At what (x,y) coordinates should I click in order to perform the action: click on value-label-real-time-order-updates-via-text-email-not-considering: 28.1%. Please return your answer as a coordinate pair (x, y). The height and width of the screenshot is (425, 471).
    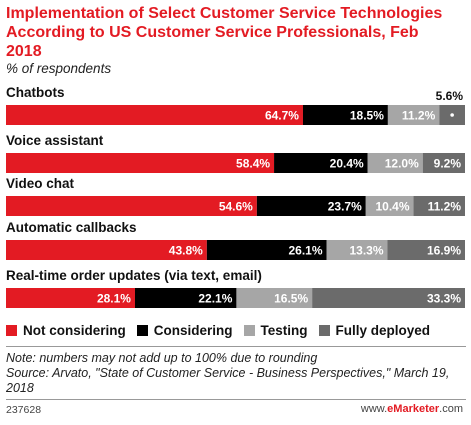
    Looking at the image, I should click on (114, 299).